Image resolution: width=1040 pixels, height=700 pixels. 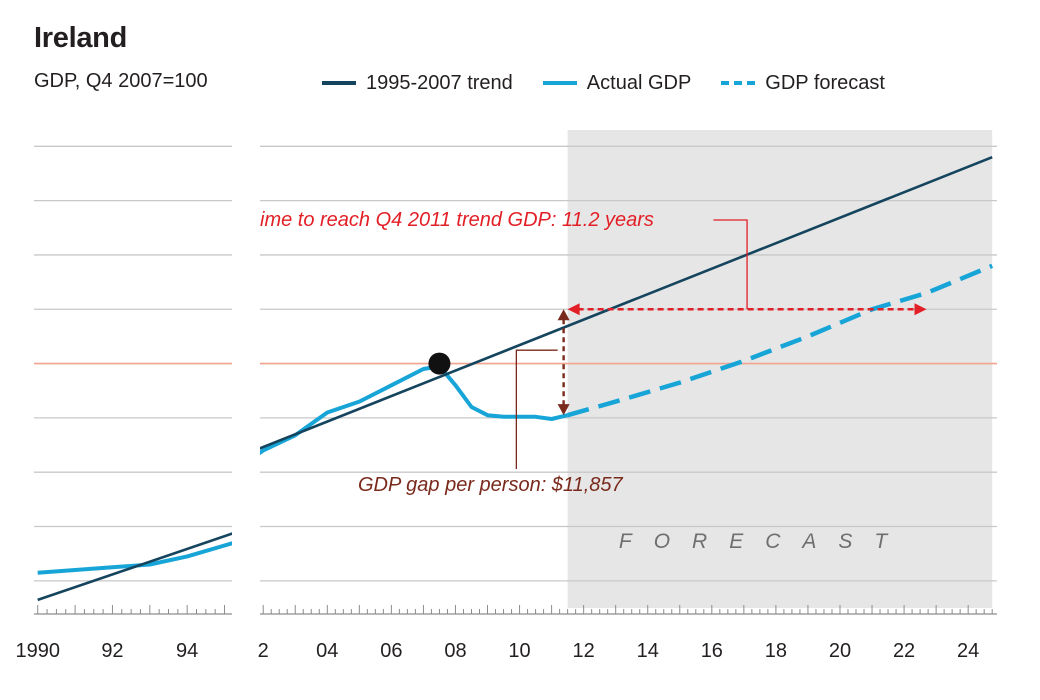 I want to click on forecast-label: FORECAST, so click(x=764, y=541).